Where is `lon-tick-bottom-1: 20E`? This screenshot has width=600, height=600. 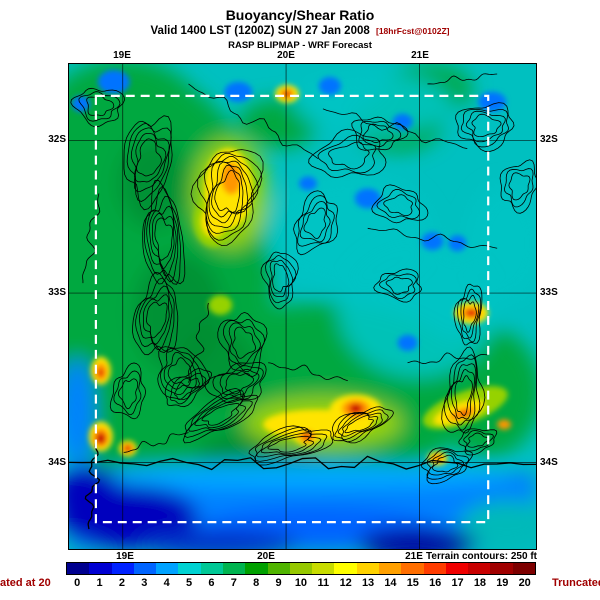
lon-tick-bottom-1: 20E is located at coordinates (266, 556).